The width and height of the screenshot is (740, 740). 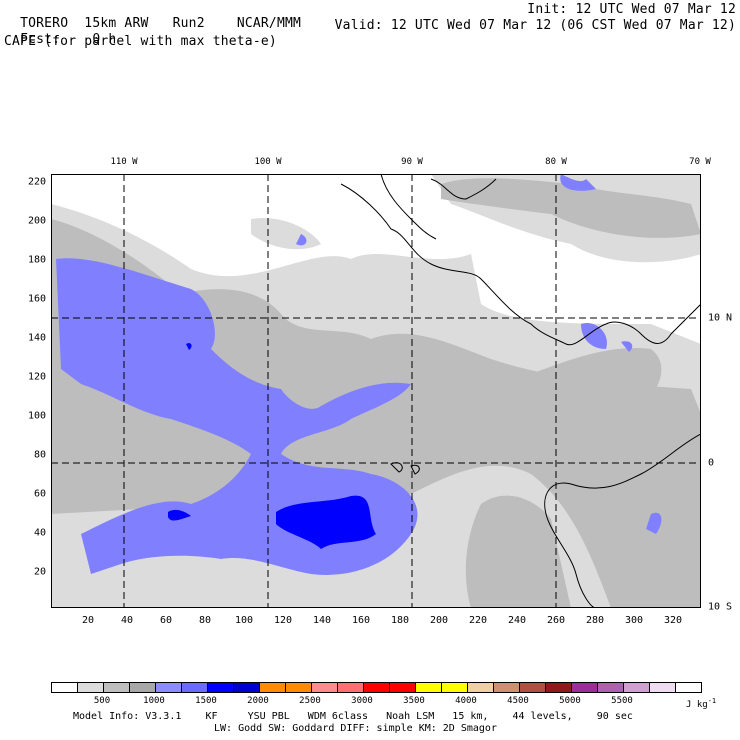 I want to click on lat-label-10n: 10 N, so click(x=720, y=318).